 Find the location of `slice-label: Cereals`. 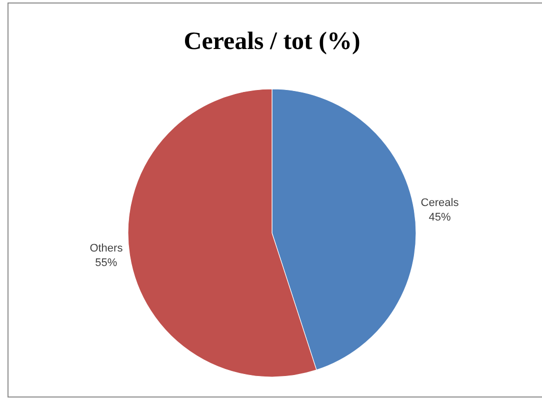

slice-label: Cereals is located at coordinates (440, 203).